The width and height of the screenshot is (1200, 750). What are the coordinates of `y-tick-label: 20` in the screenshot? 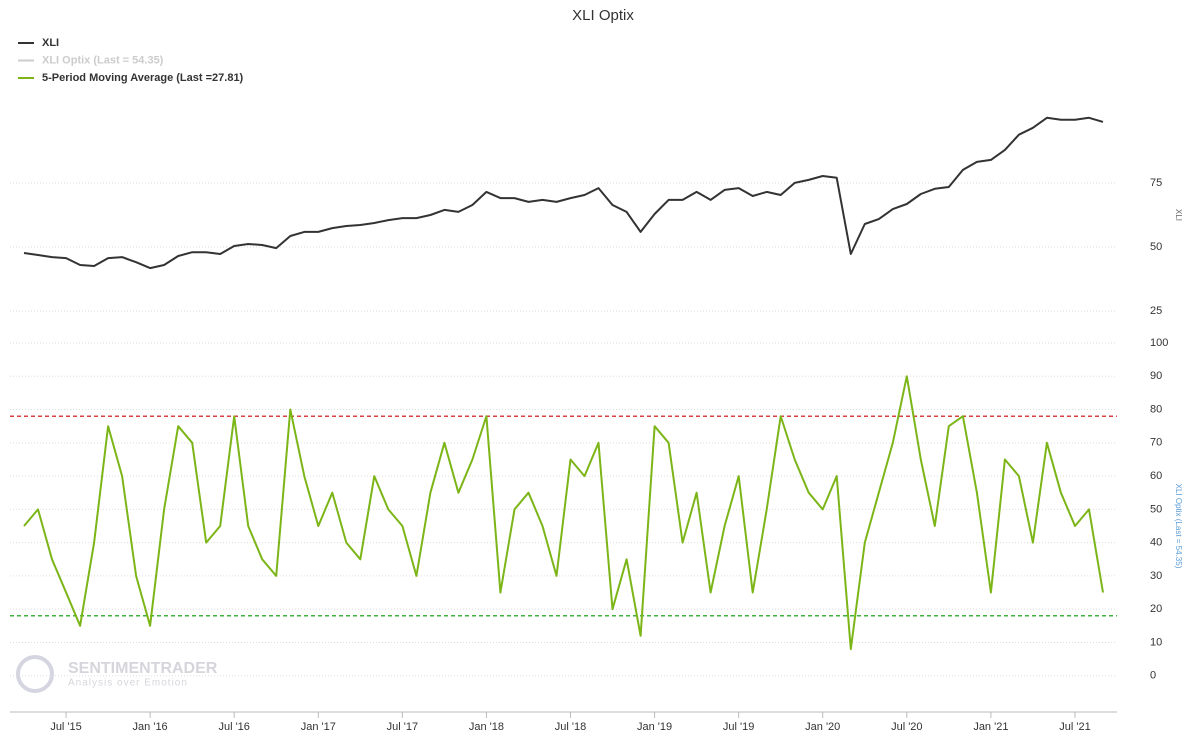 It's located at (1156, 609).